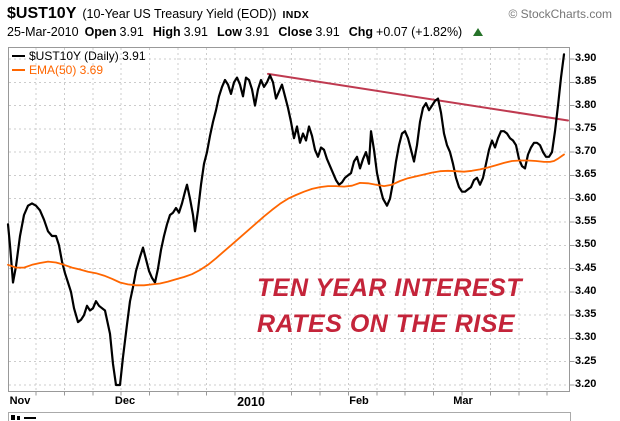 The image size is (620, 421). What do you see at coordinates (586, 197) in the screenshot?
I see `y-axis-label: 3.60` at bounding box center [586, 197].